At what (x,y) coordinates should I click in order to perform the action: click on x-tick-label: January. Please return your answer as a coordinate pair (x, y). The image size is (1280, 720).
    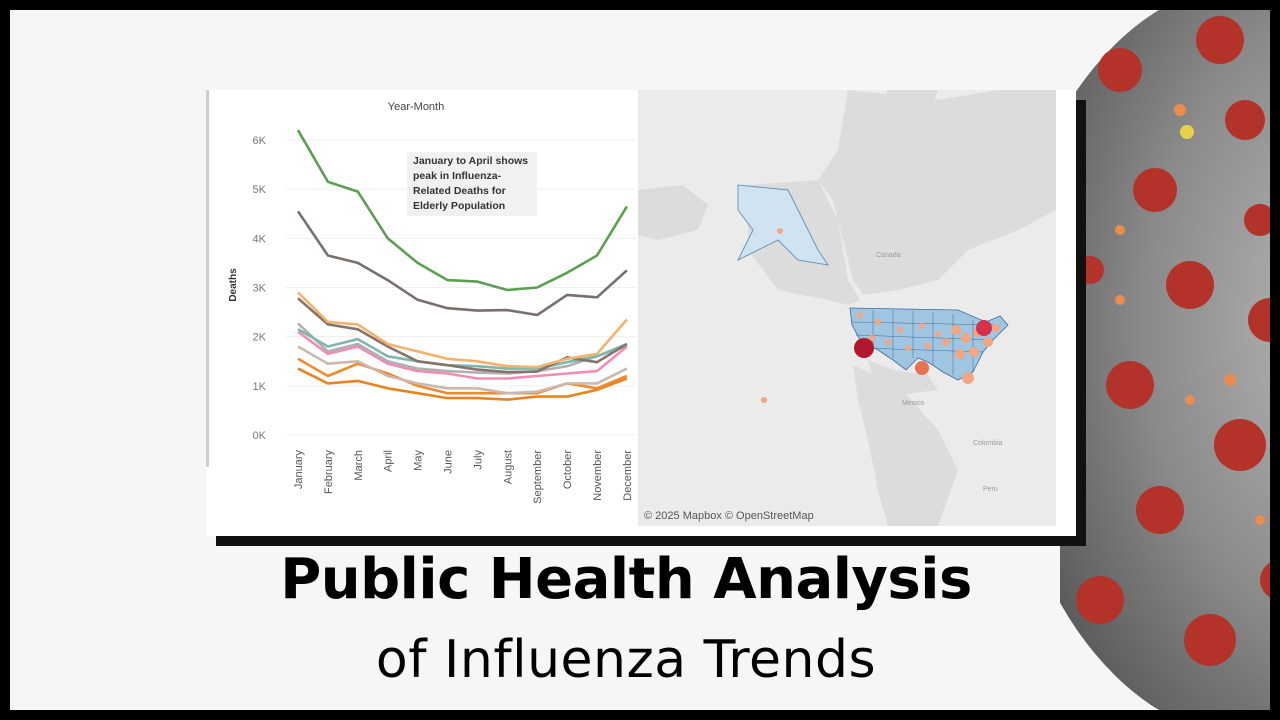
    Looking at the image, I should click on (299, 470).